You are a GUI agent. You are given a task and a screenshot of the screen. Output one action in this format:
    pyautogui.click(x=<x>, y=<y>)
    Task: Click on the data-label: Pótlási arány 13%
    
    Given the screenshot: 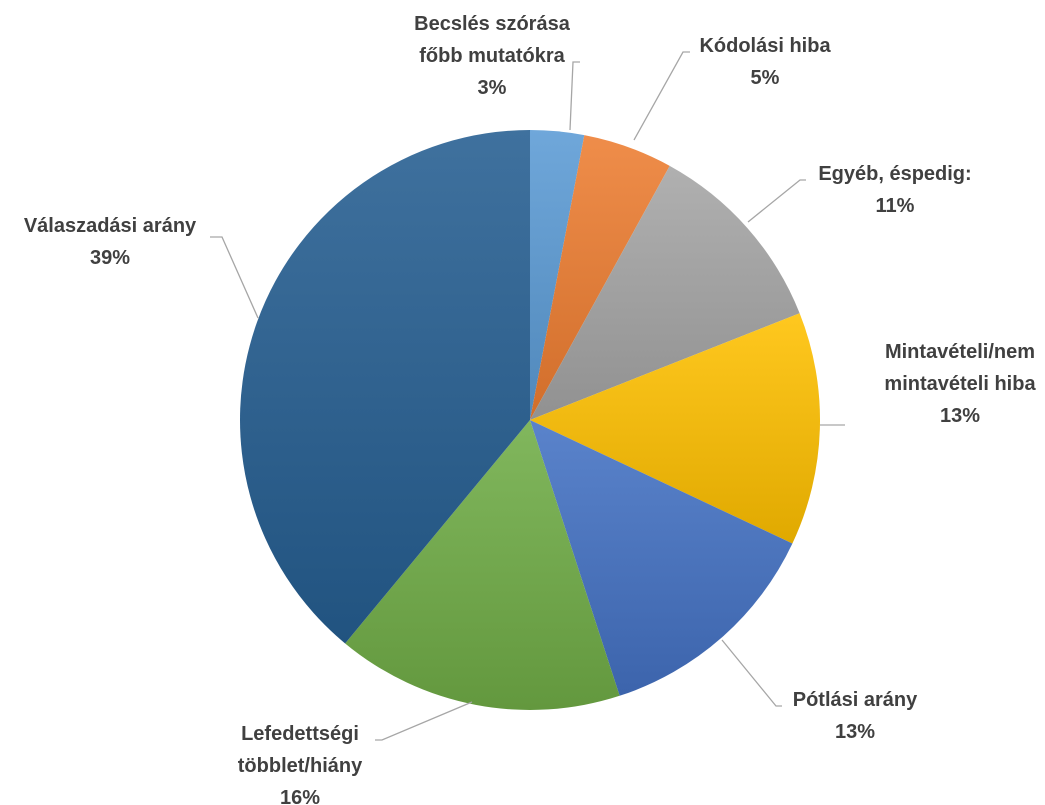 What is the action you would take?
    pyautogui.click(x=855, y=716)
    